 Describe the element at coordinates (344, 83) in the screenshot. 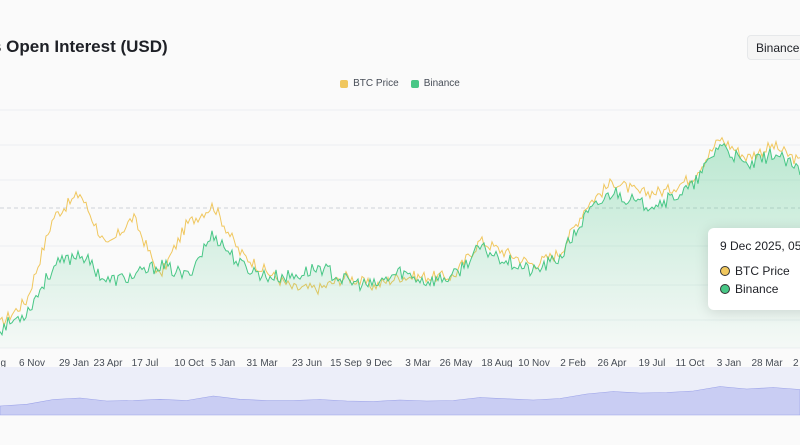

I see `legend-swatch-btc-price` at that location.